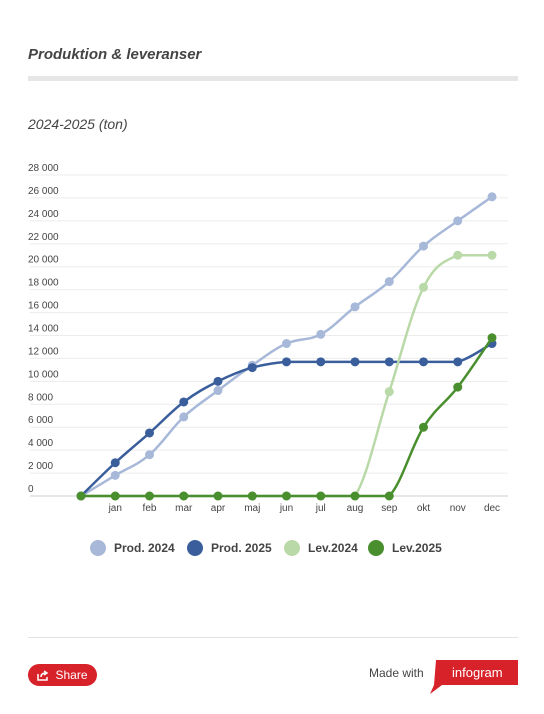  What do you see at coordinates (43, 306) in the screenshot?
I see `y-tick-label: 16 000` at bounding box center [43, 306].